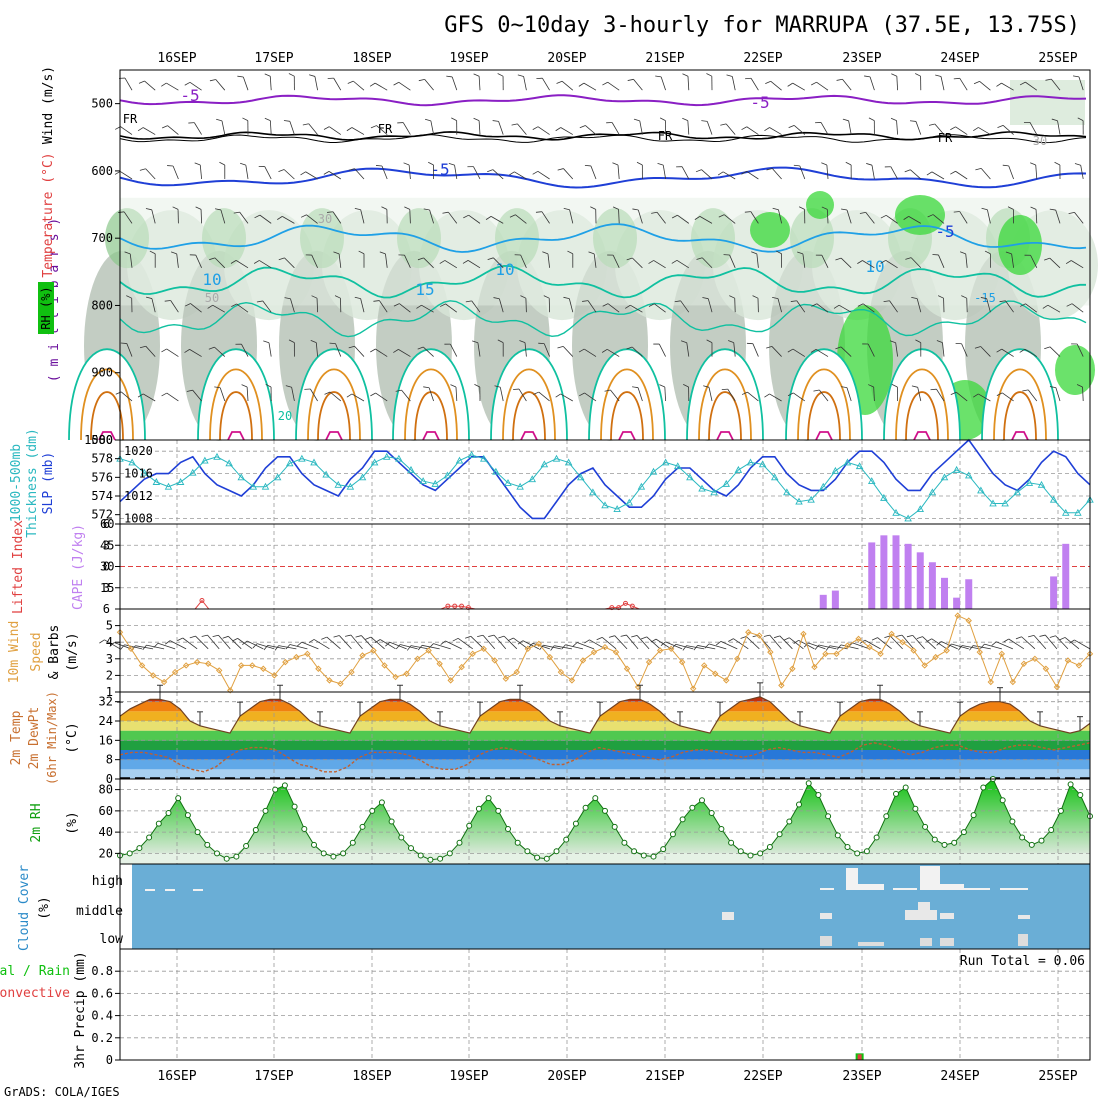  Describe the element at coordinates (109, 626) in the screenshot. I see `y-tick-label: 5` at that location.